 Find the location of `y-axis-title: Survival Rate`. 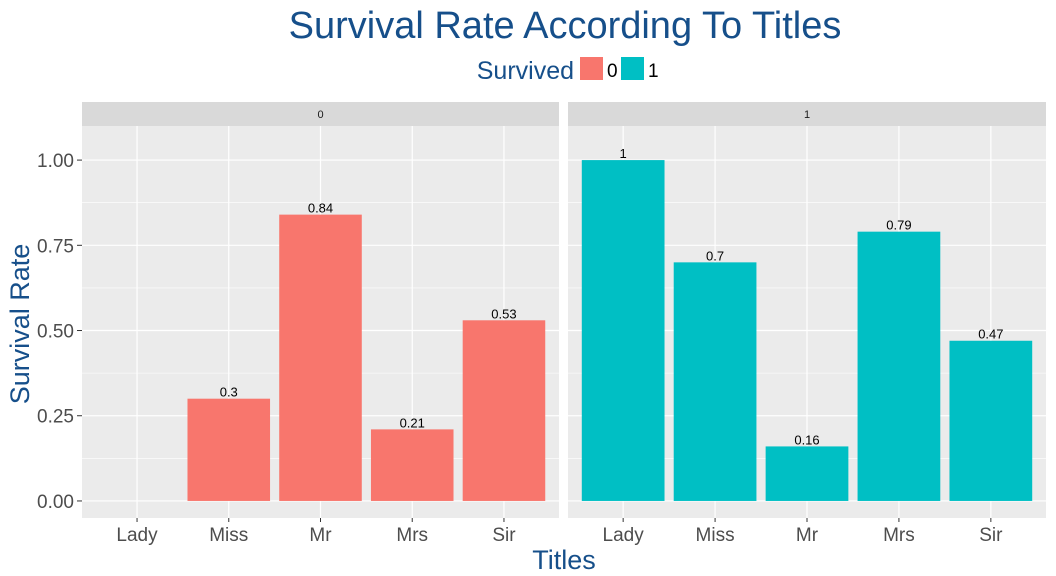

y-axis-title: Survival Rate is located at coordinates (20, 324).